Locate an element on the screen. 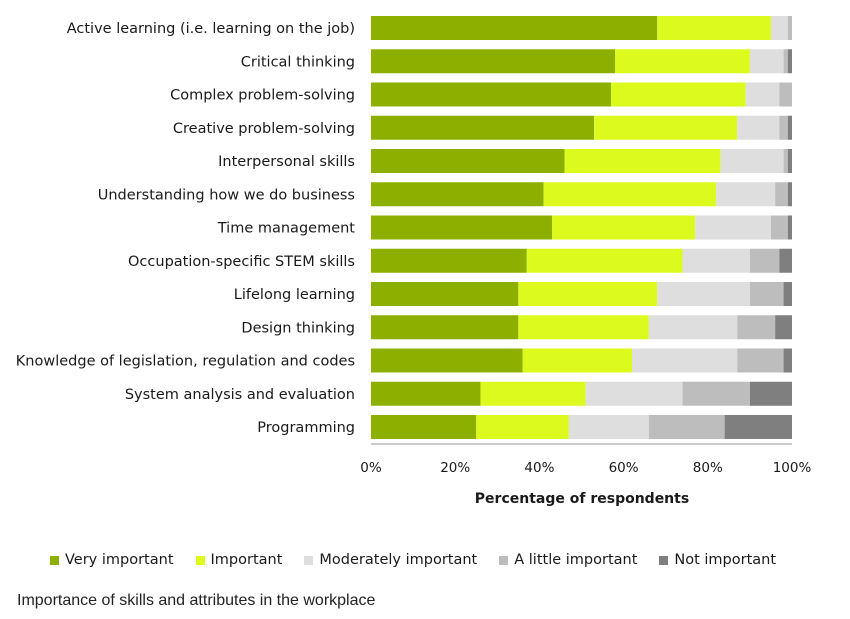 The height and width of the screenshot is (619, 850). legend-label: A little important is located at coordinates (576, 560).